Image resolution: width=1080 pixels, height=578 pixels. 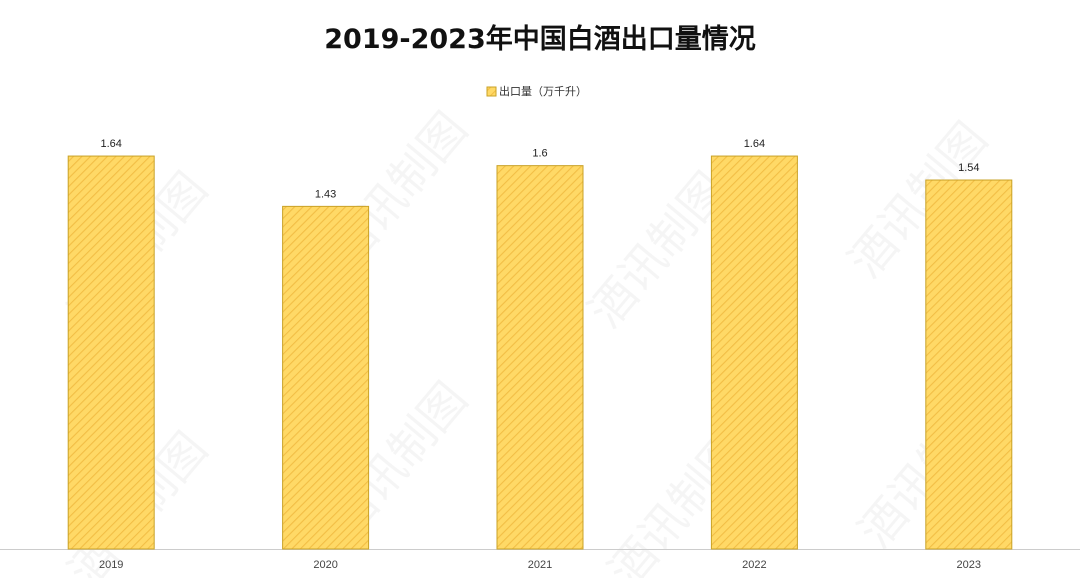 I want to click on data-label-2023: 1.54, so click(x=968, y=168).